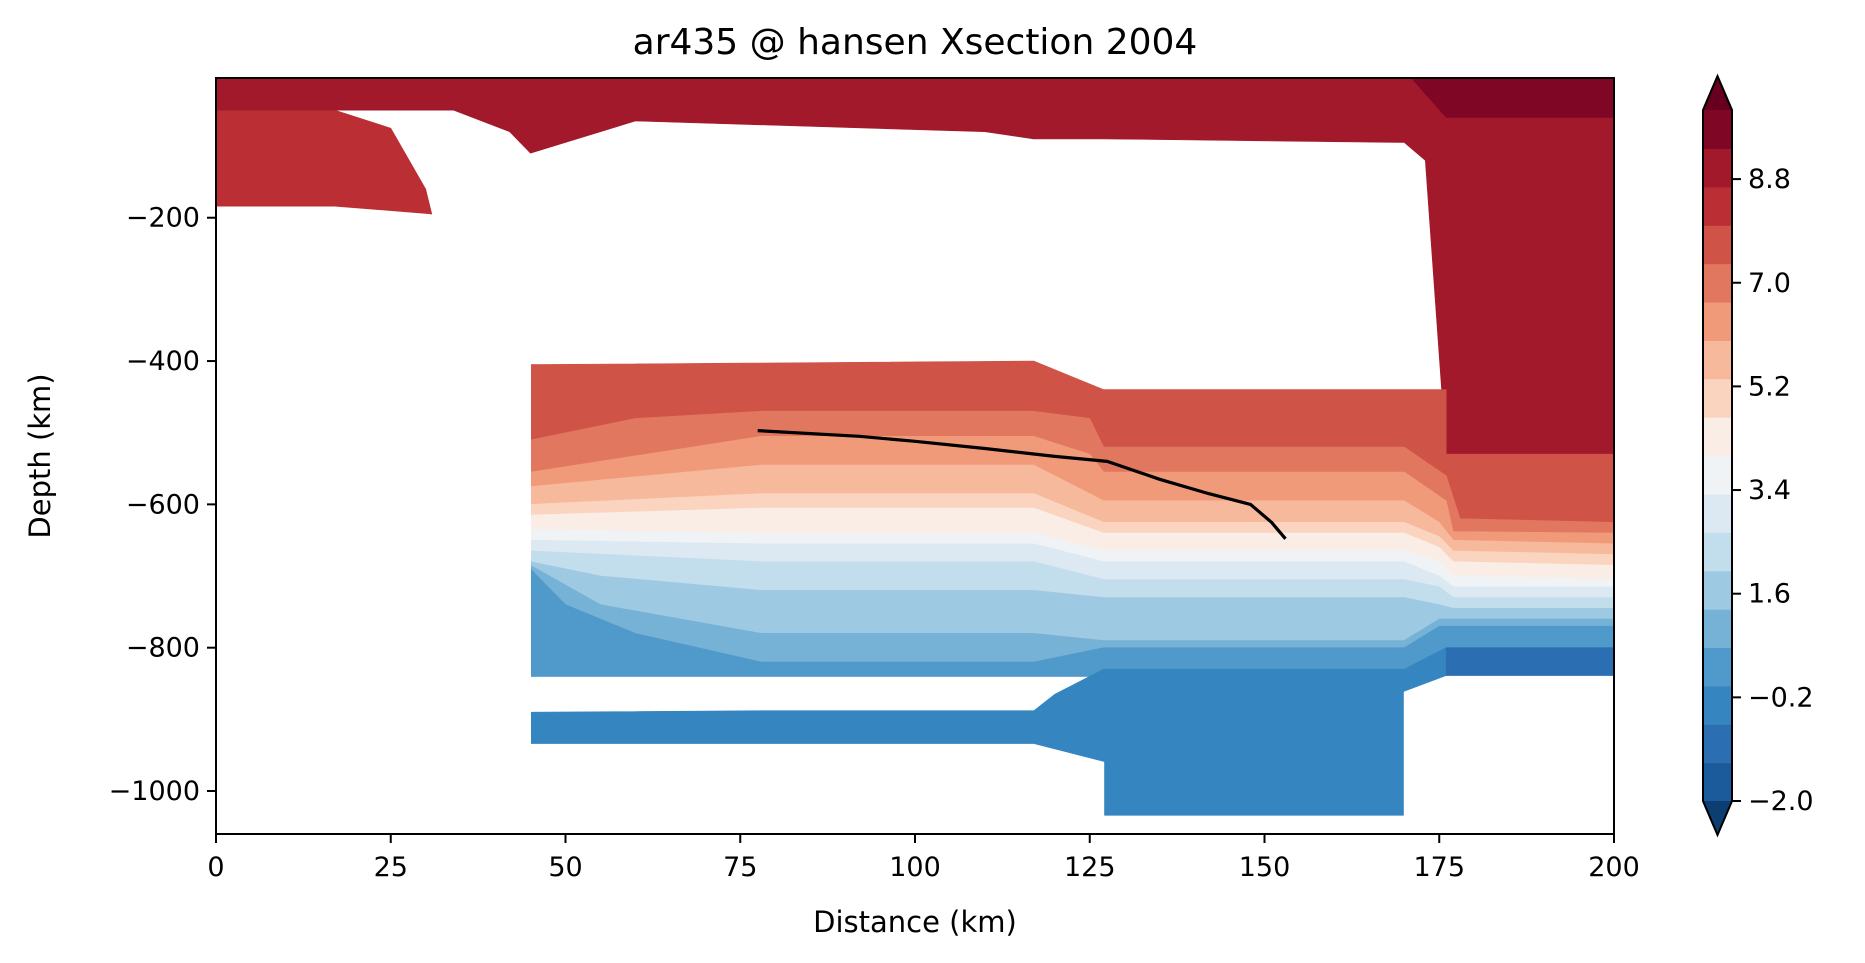 The width and height of the screenshot is (1865, 963). I want to click on x-tick-label: 175, so click(1439, 867).